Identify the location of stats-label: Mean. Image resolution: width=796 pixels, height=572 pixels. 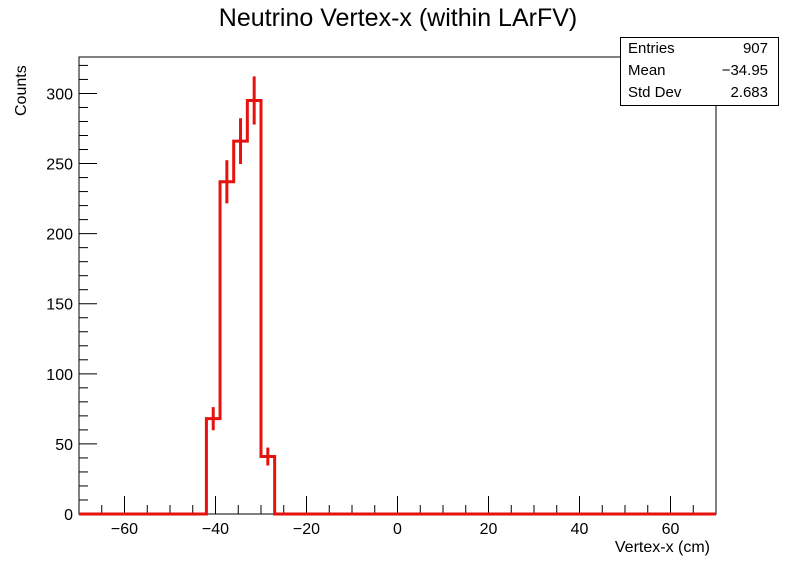
(647, 70).